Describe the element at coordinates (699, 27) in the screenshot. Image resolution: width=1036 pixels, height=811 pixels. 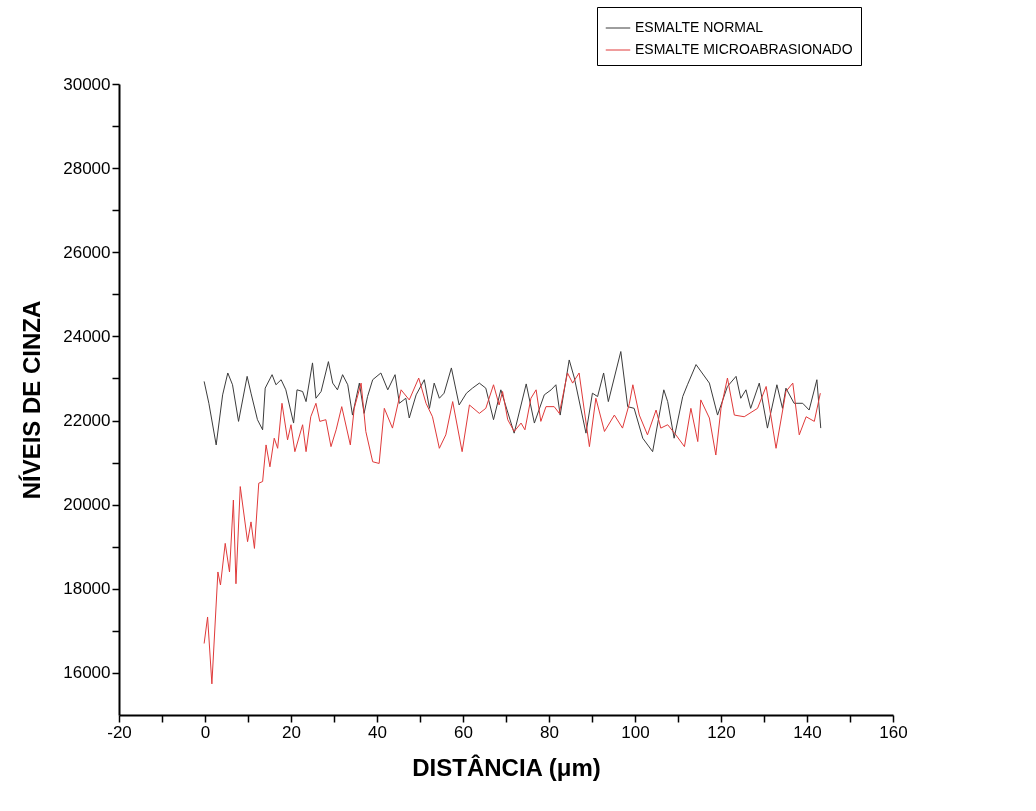
I see `legend-label: ESMALTE NORMAL` at that location.